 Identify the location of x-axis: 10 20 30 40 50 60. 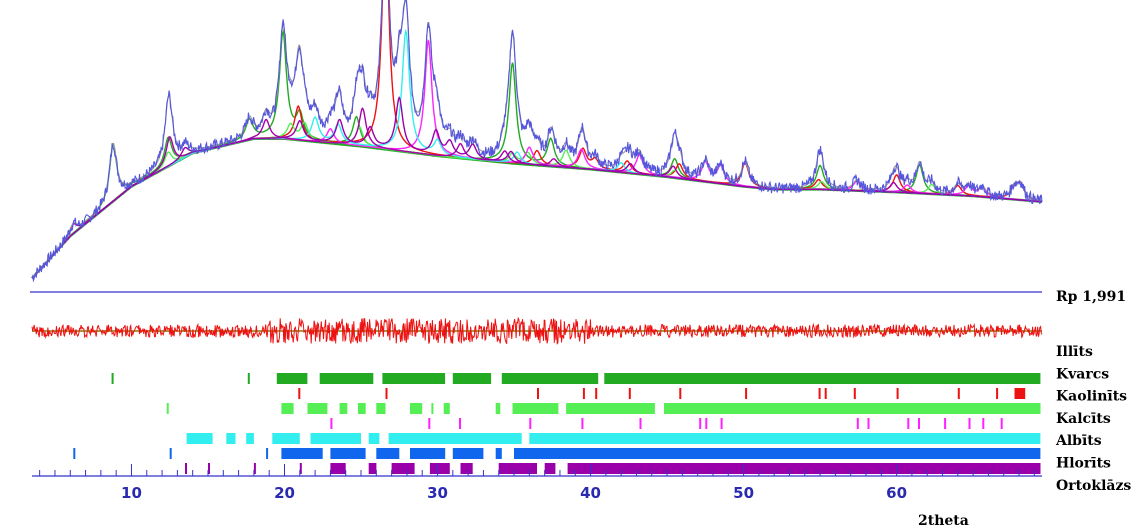
(537, 483).